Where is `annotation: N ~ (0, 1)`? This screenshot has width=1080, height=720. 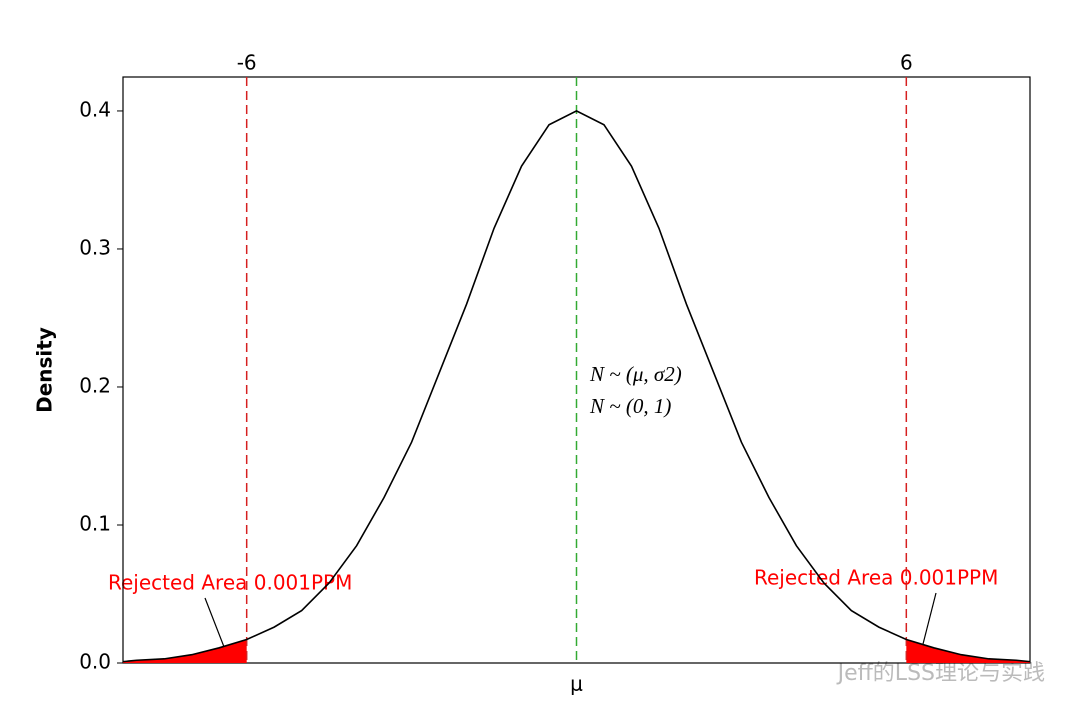 annotation: N ~ (0, 1) is located at coordinates (630, 406).